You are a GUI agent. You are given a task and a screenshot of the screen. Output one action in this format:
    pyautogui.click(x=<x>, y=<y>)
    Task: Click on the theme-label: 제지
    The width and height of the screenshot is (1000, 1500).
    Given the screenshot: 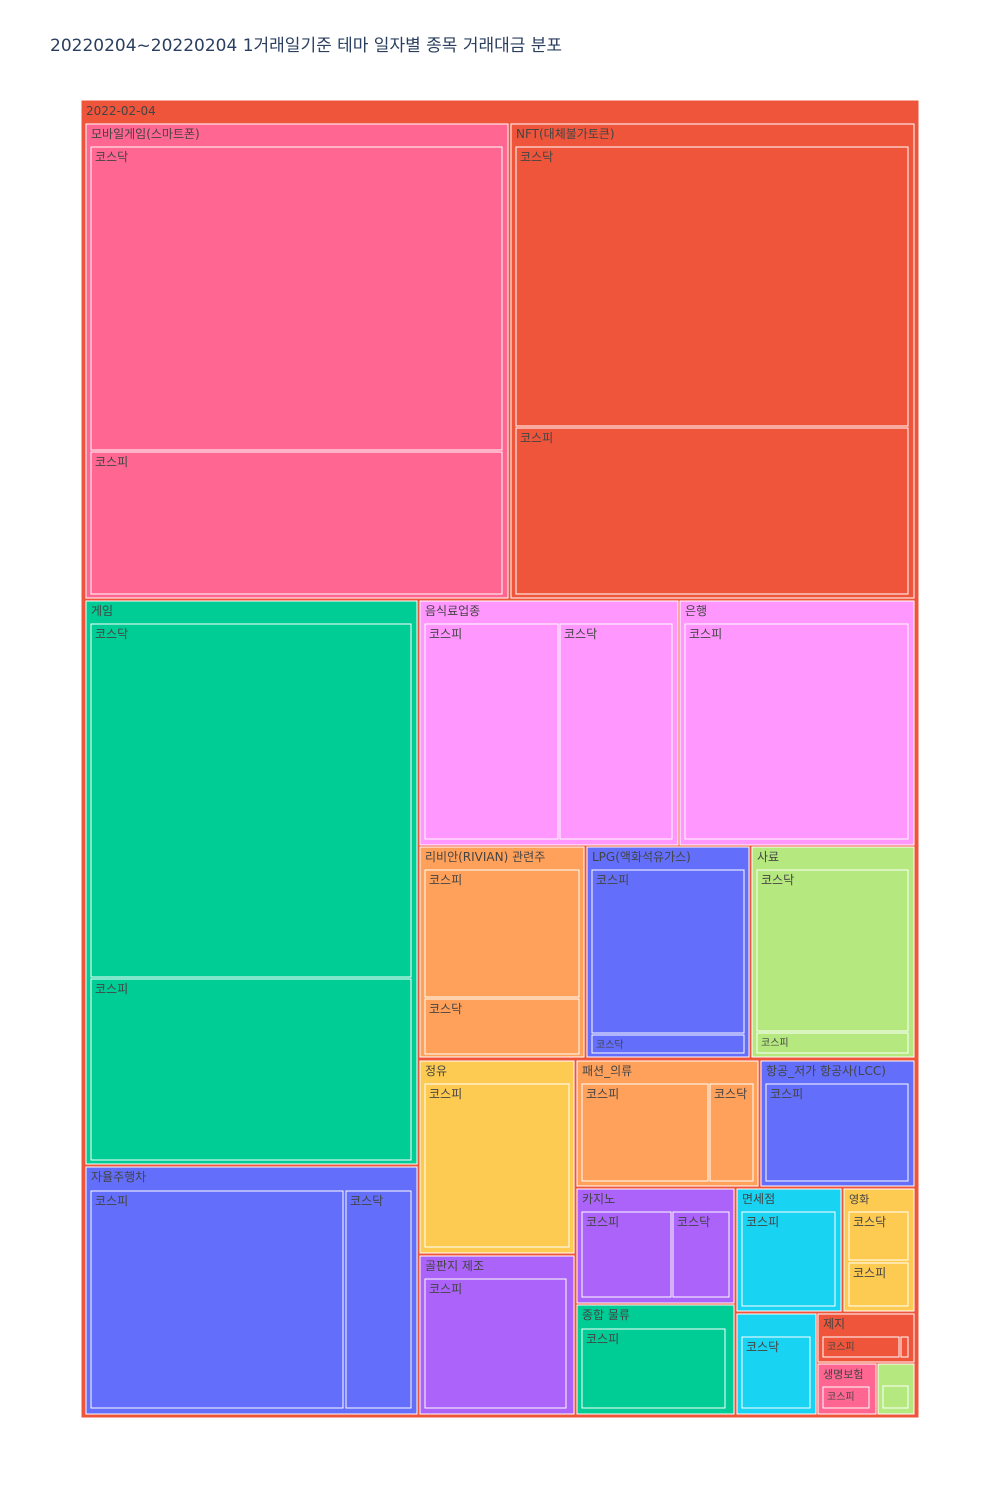 What is the action you would take?
    pyautogui.click(x=834, y=1324)
    